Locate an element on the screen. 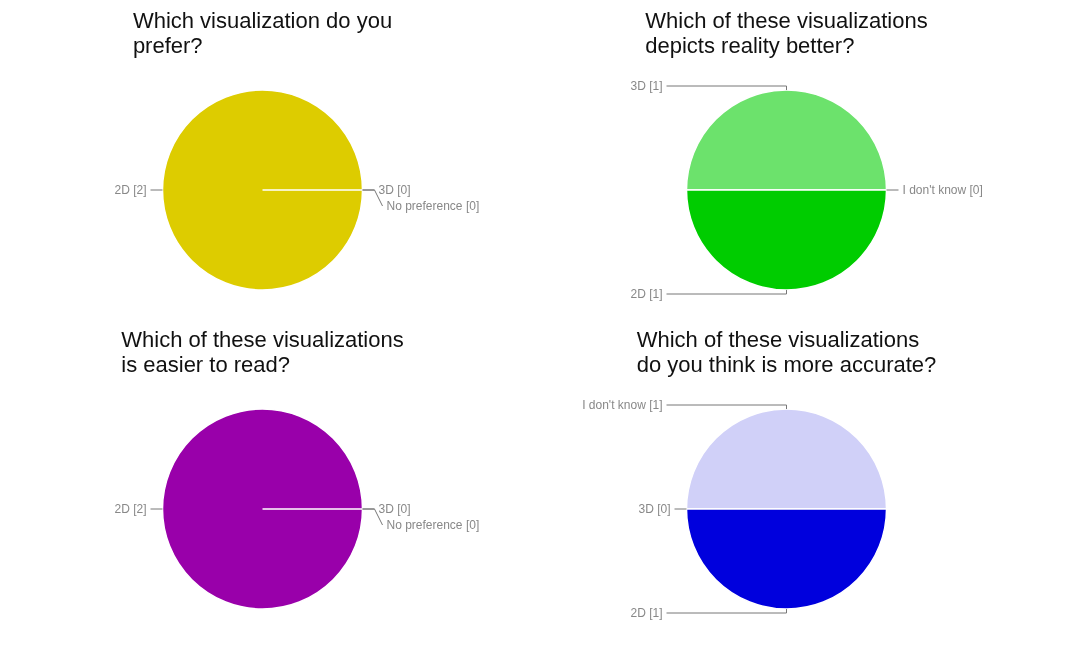 This screenshot has width=1065, height=664. chart-title: Which of these visualizations depicts reality better? is located at coordinates (786, 32).